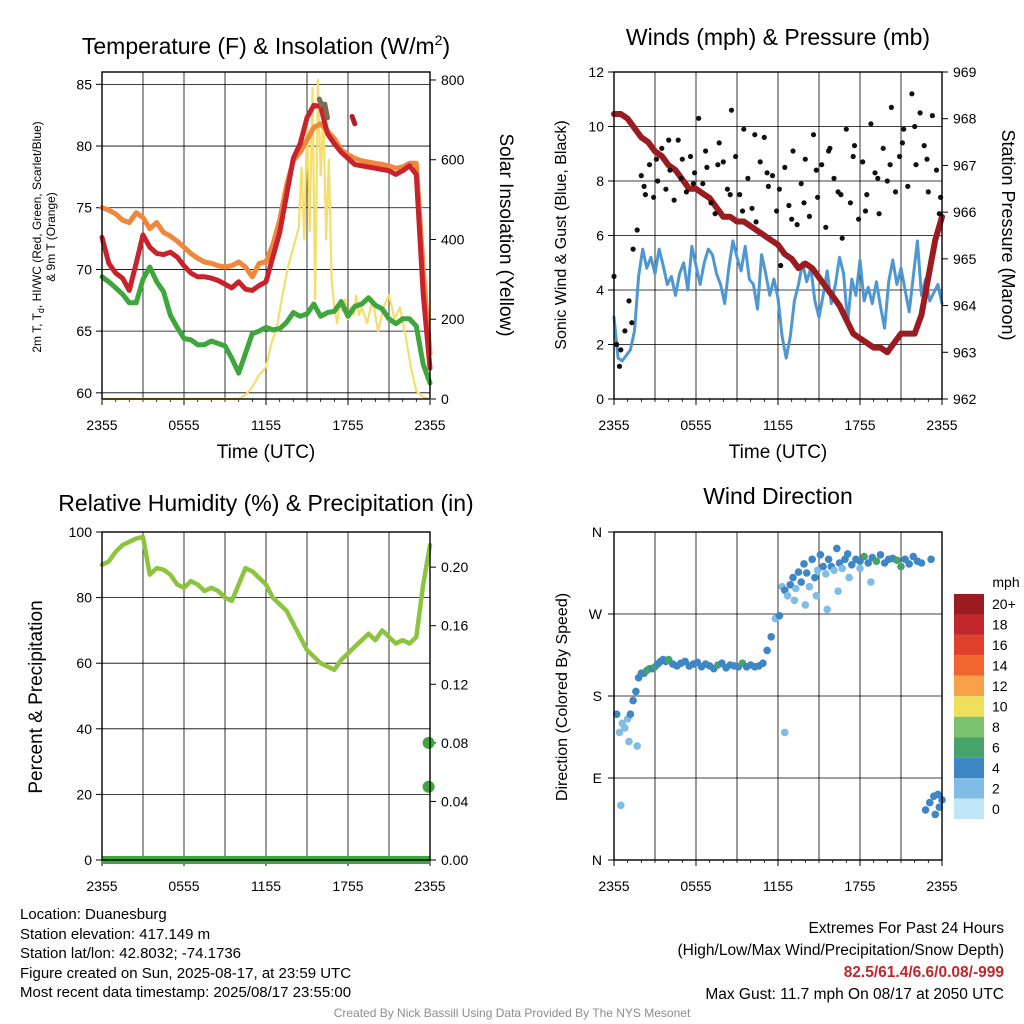  Describe the element at coordinates (859, 425) in the screenshot. I see `wind-xtick-label: 1755` at that location.